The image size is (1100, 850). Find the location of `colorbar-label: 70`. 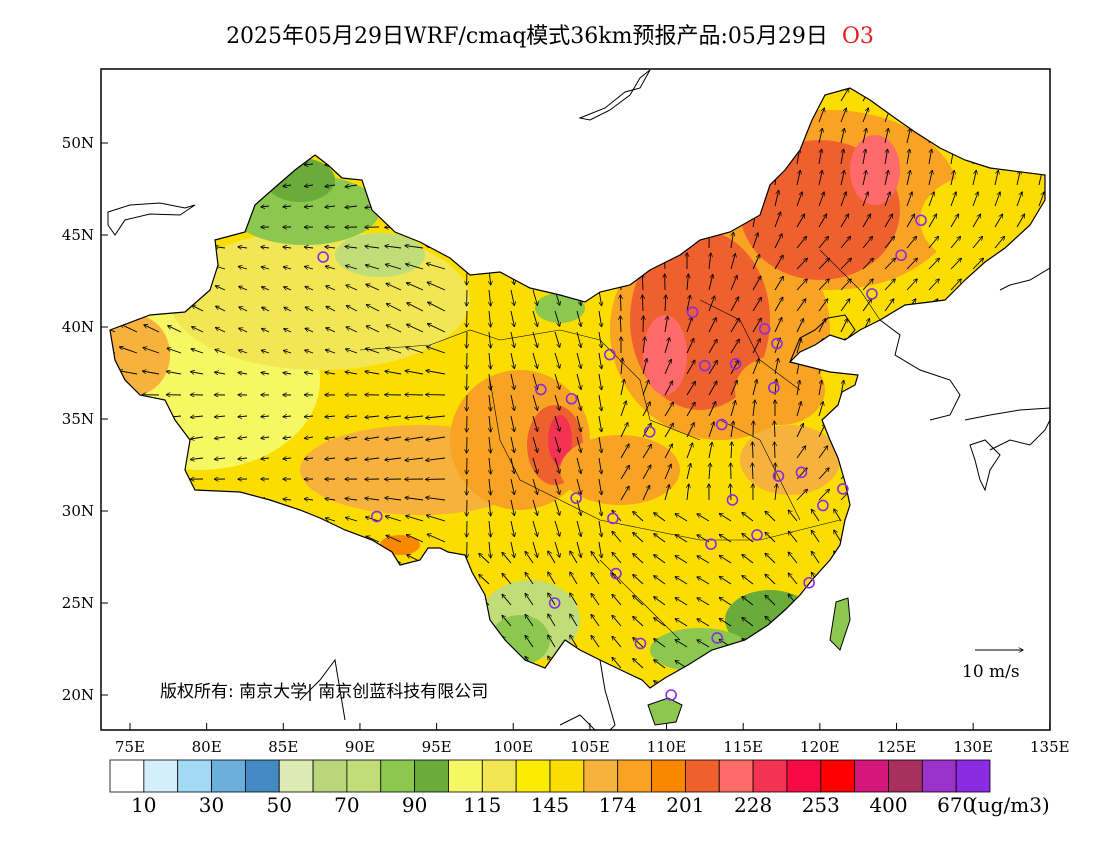

colorbar-label: 70 is located at coordinates (346, 805).